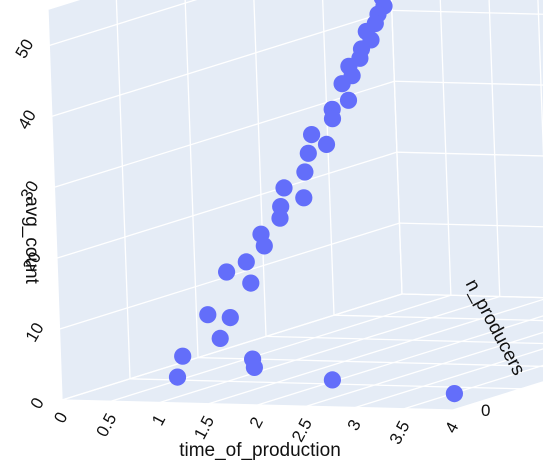 The width and height of the screenshot is (543, 476). What do you see at coordinates (25, 49) in the screenshot?
I see `z-tick-label: 50` at bounding box center [25, 49].